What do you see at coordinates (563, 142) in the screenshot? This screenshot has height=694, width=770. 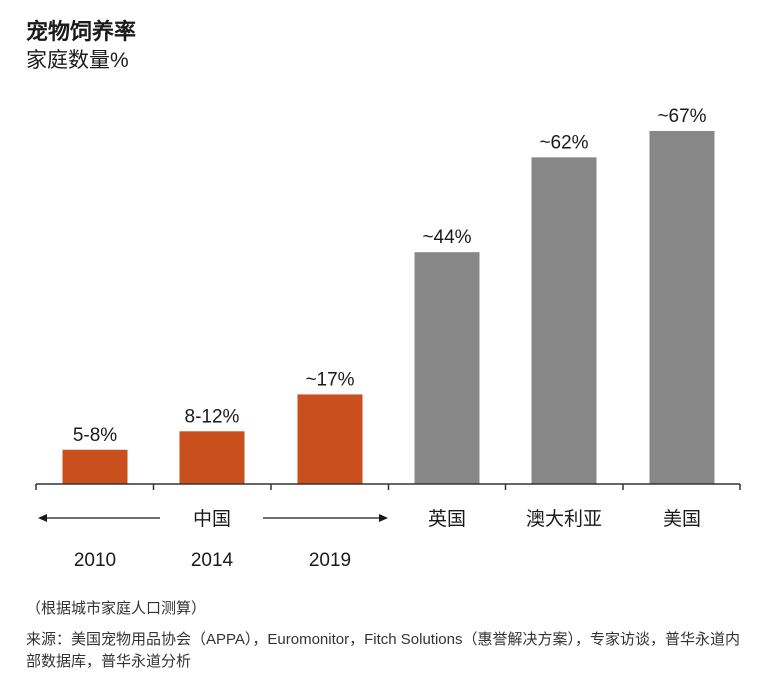 I see `data-label-澳大利亚: ~62%` at bounding box center [563, 142].